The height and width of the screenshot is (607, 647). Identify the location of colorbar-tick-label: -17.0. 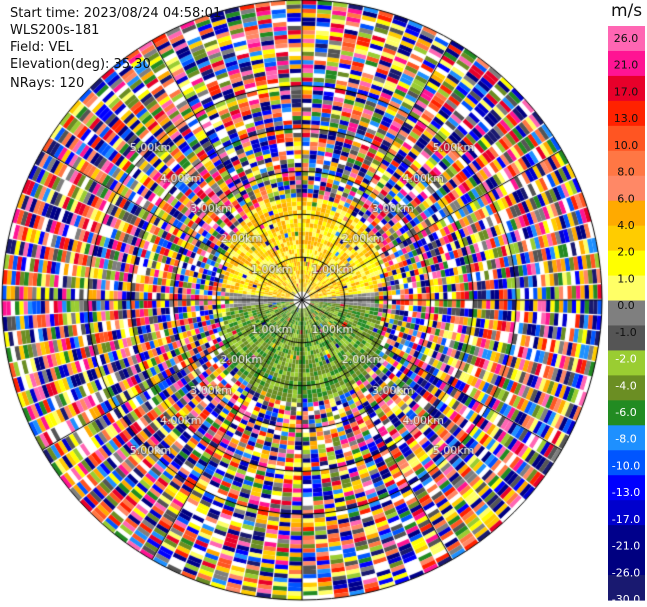
(626, 519).